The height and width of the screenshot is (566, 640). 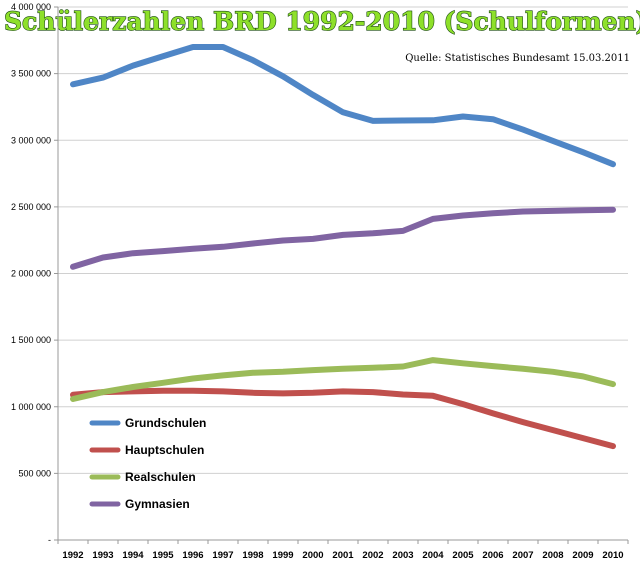 I want to click on series-line-gymnasien, so click(x=343, y=238).